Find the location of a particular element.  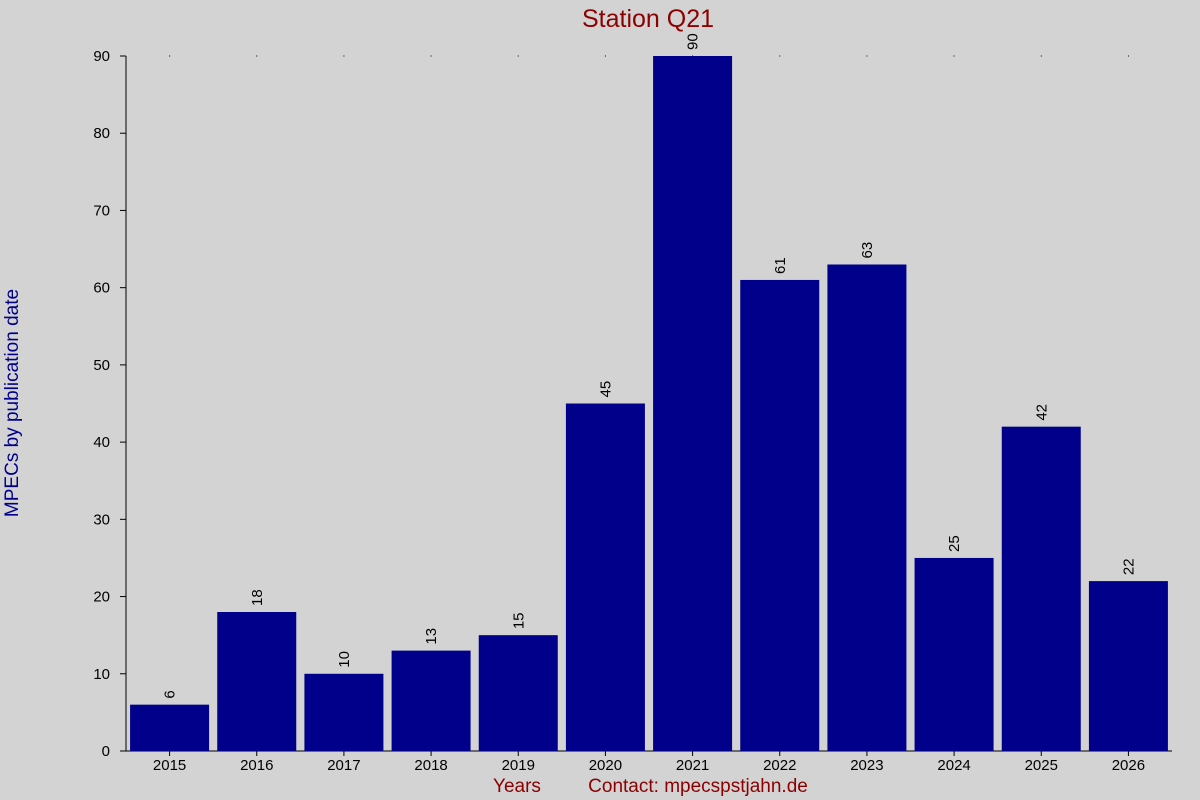

data-label-2019: 15 is located at coordinates (518, 620).